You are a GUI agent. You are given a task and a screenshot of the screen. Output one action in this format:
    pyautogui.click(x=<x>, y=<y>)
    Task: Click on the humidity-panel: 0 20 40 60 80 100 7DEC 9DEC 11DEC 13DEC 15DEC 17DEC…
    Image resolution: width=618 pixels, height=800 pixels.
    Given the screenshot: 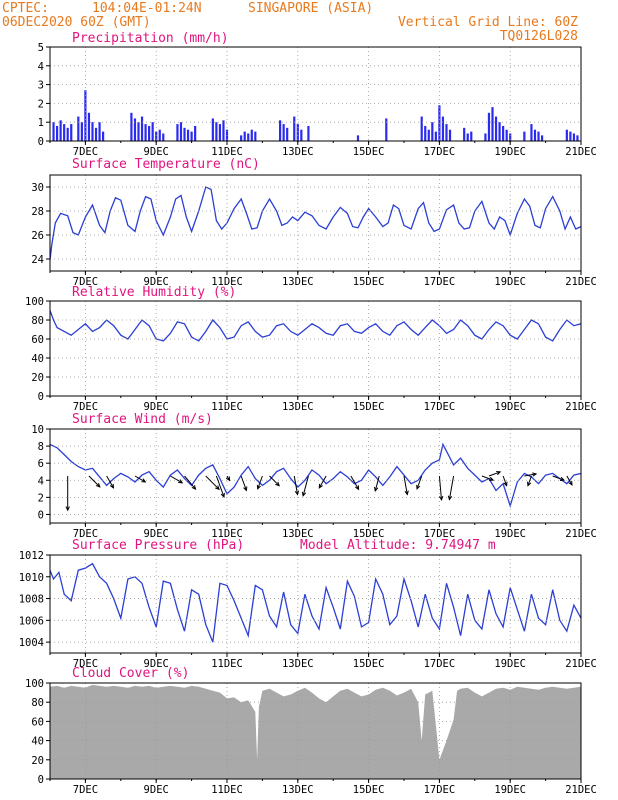 What is the action you would take?
    pyautogui.click(x=311, y=349)
    